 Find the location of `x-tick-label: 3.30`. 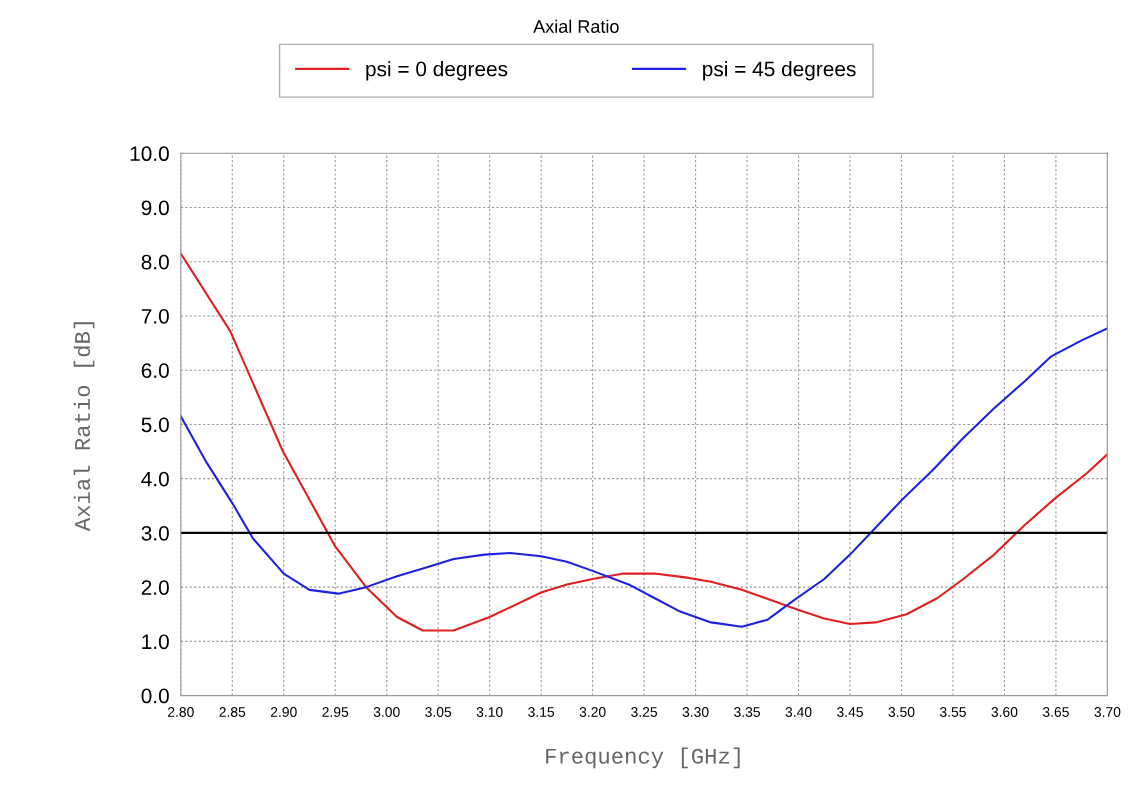

x-tick-label: 3.30 is located at coordinates (695, 712).